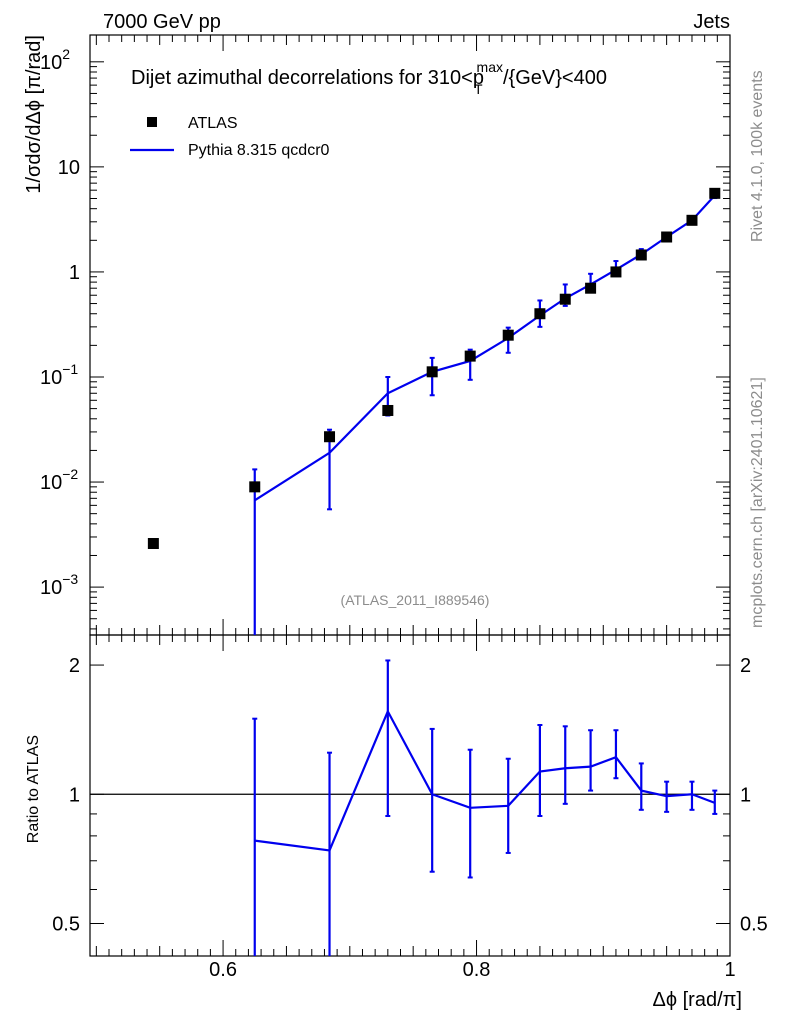  I want to click on y-tick-label-main: 10⁻³, so click(59, 585).